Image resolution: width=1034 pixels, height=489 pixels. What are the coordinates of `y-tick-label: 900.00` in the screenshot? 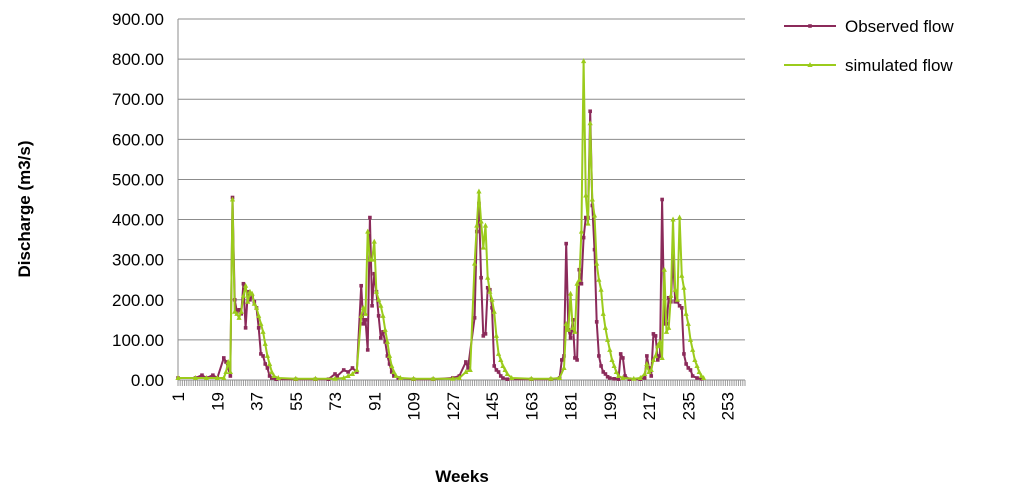 It's located at (138, 19).